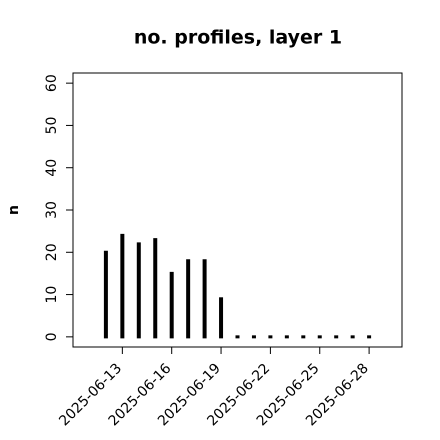  Describe the element at coordinates (52, 252) in the screenshot. I see `y-tick-label: 20` at that location.